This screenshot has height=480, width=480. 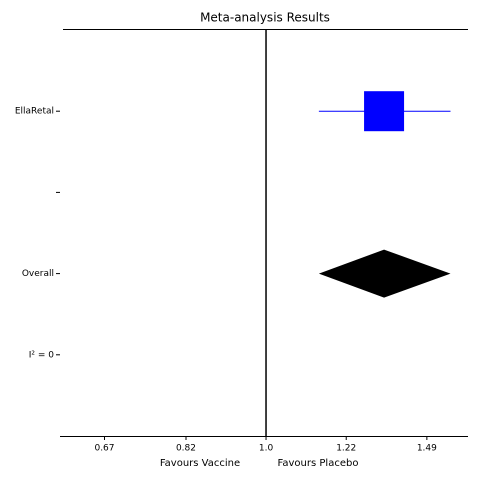 I want to click on effect-box, so click(x=384, y=111).